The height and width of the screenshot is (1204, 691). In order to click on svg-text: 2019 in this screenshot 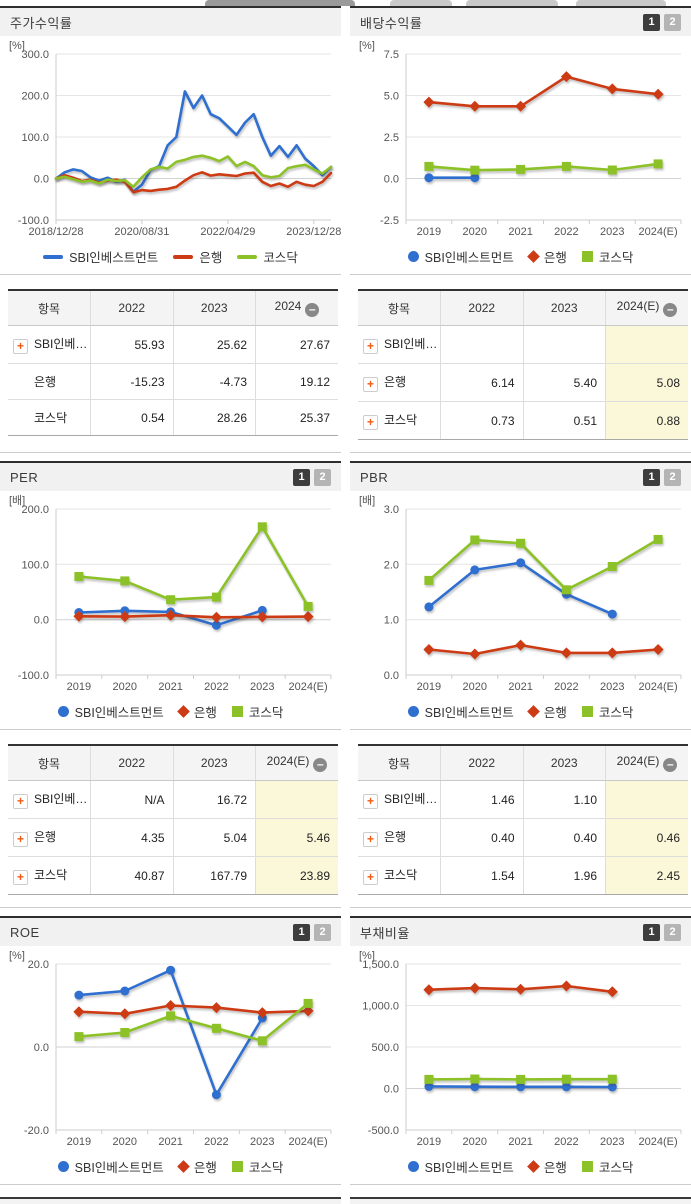, I will do `click(79, 687)`.